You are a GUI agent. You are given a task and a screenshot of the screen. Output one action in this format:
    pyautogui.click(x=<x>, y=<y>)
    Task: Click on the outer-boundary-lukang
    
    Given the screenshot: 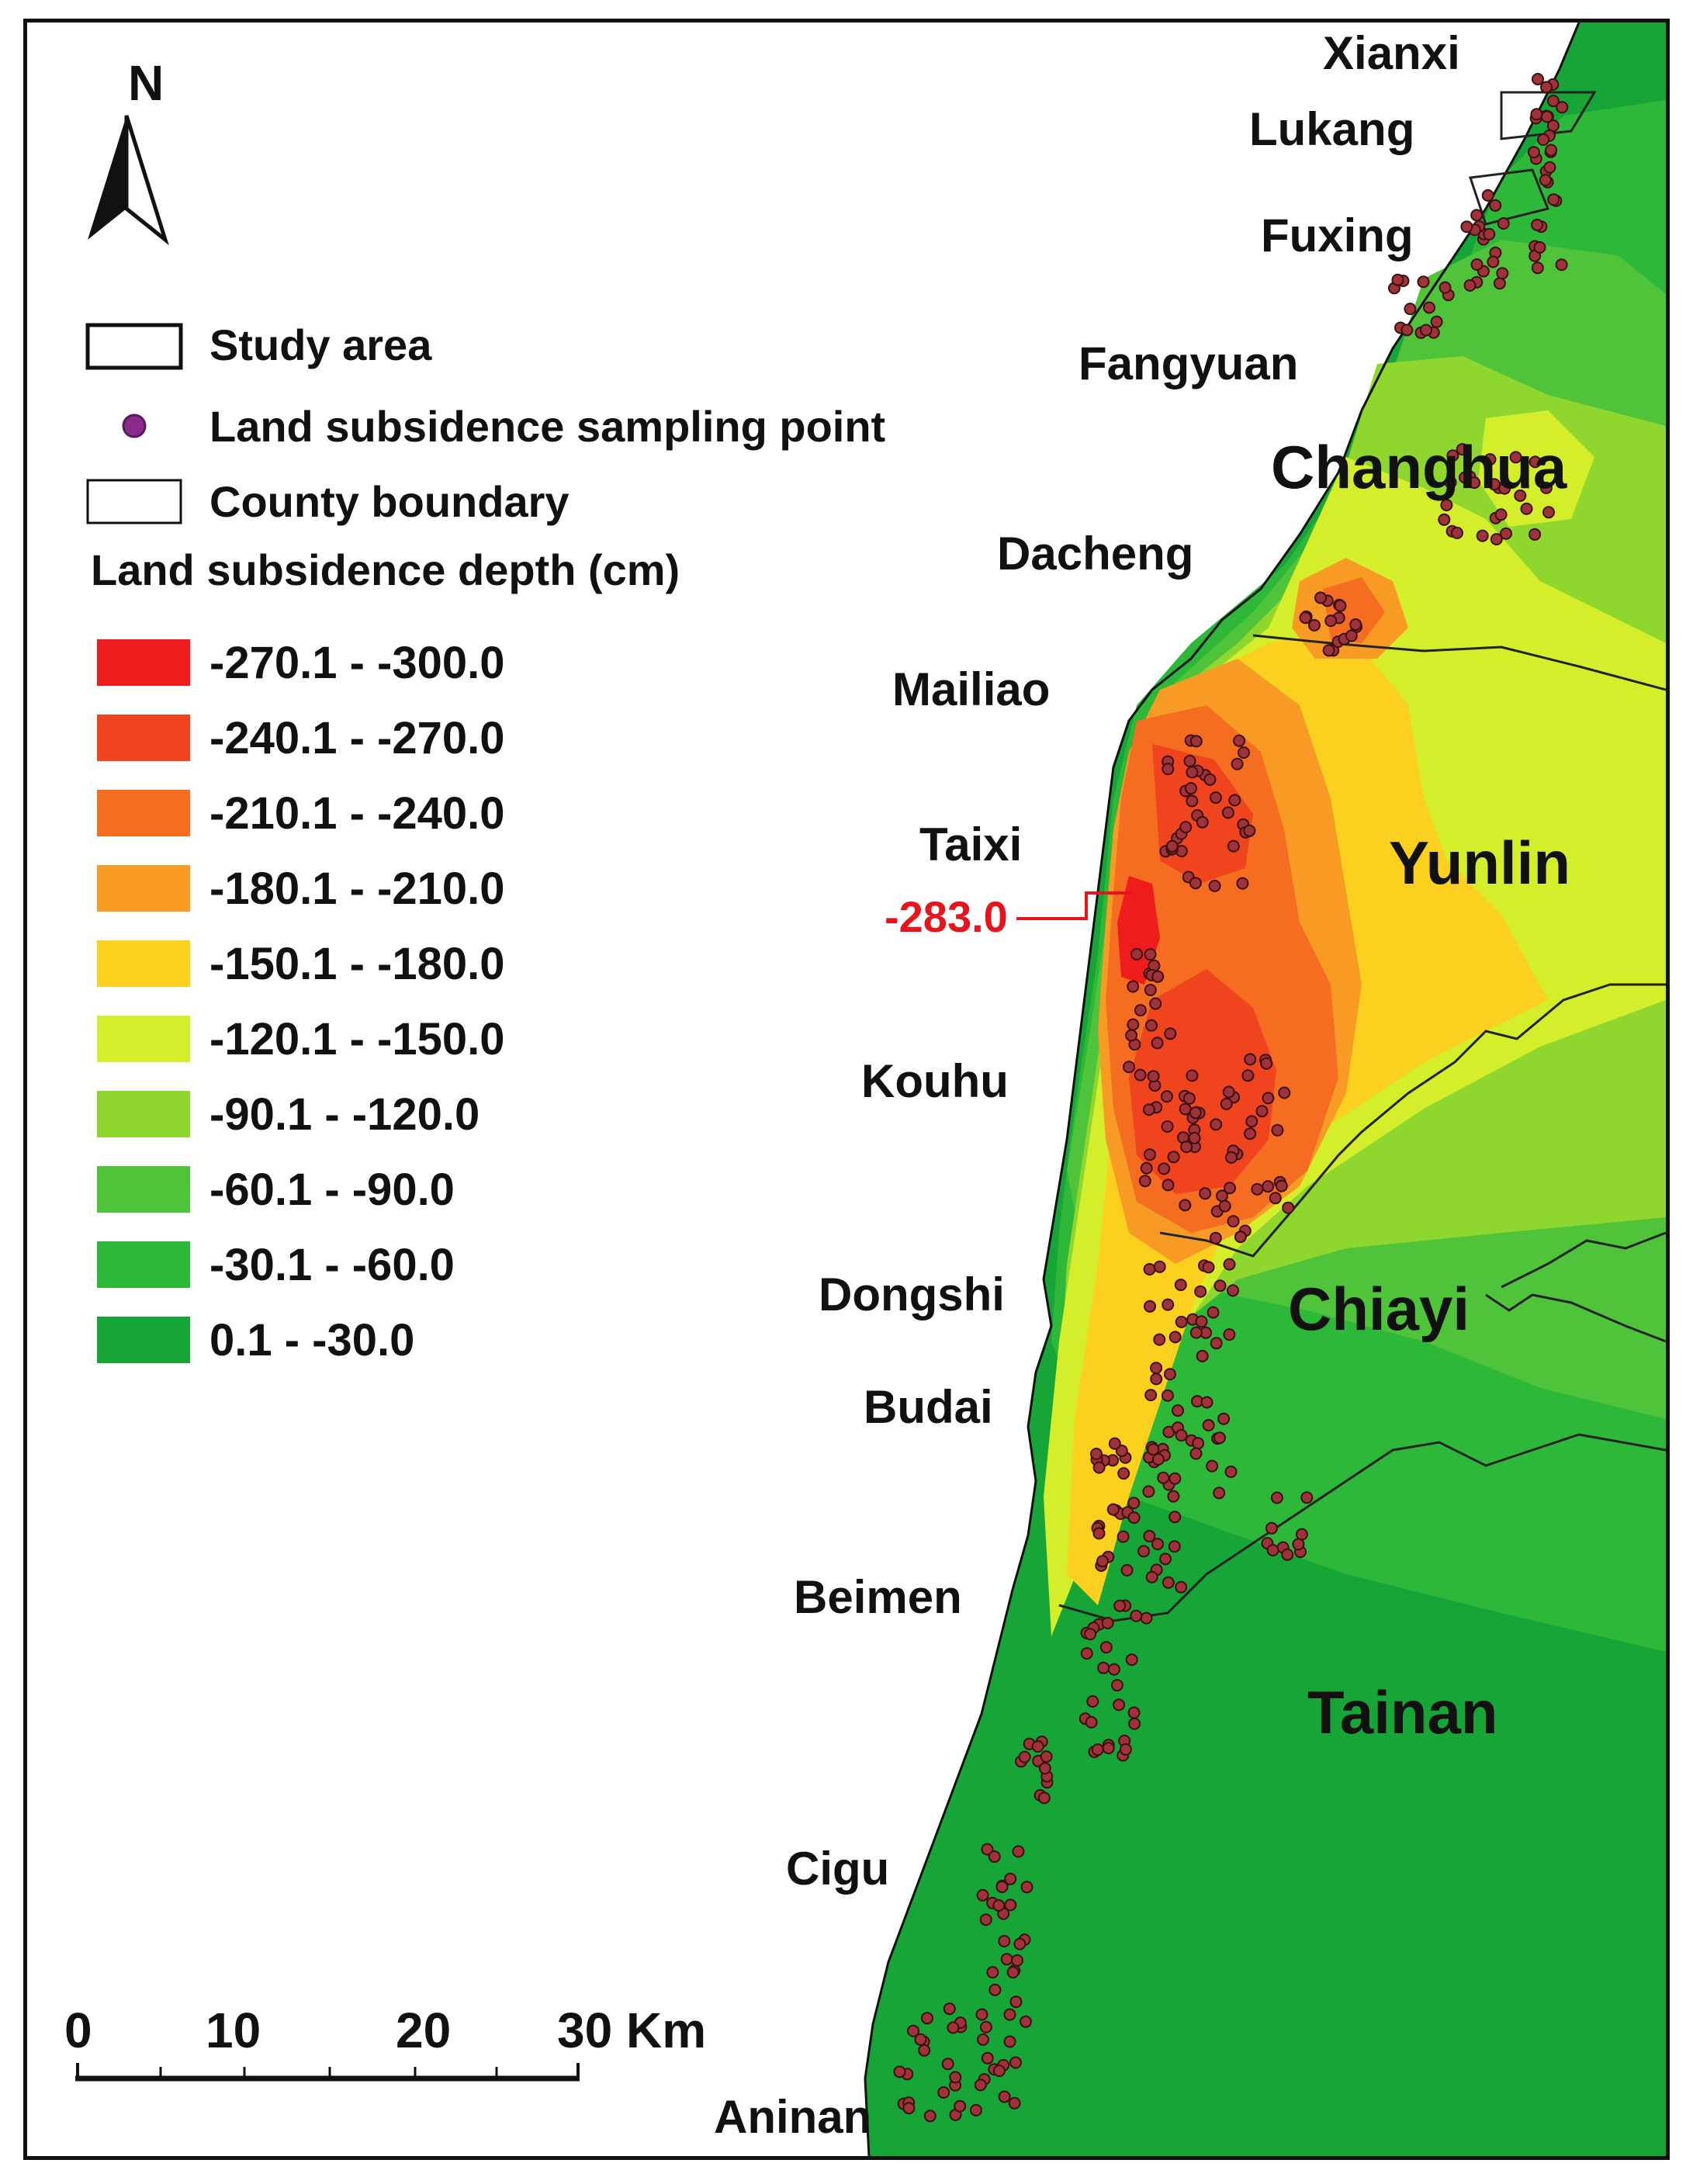 What is the action you would take?
    pyautogui.click(x=1509, y=197)
    